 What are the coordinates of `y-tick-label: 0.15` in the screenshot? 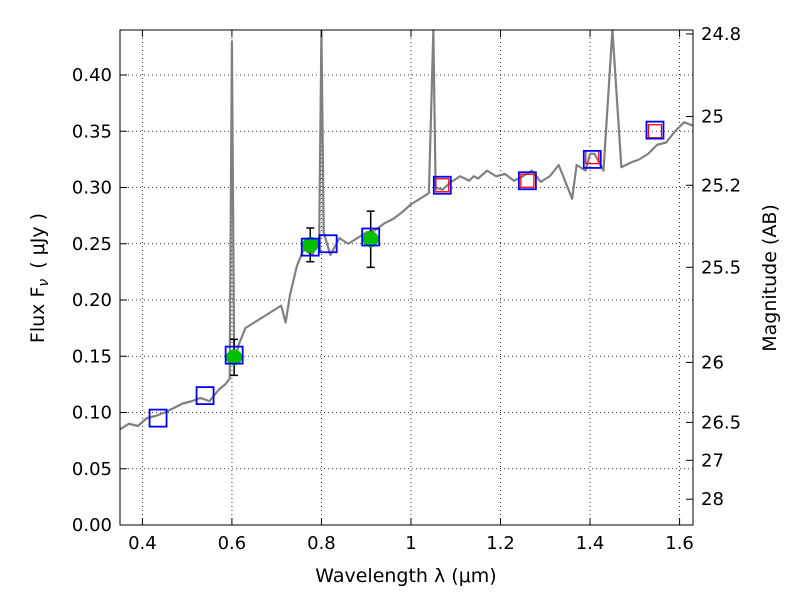 It's located at (92, 356).